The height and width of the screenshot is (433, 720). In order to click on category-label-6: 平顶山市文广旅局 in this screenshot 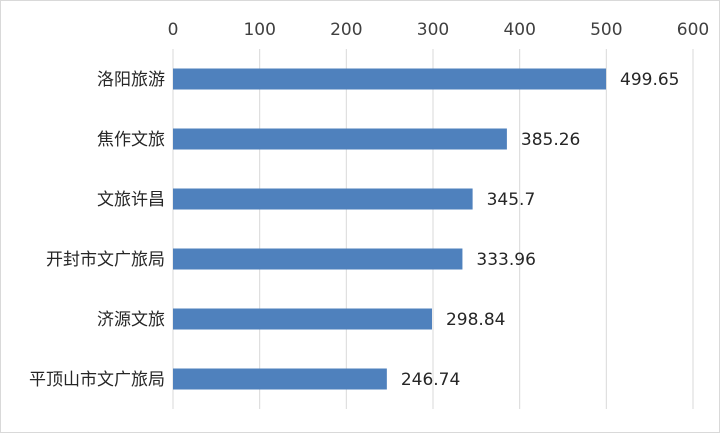, I will do `click(97, 380)`.